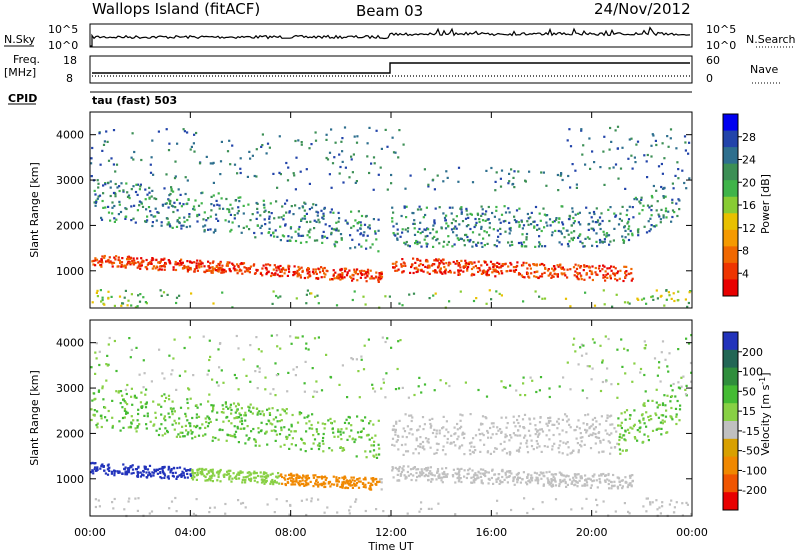  I want to click on x-tick-label: 00:00, so click(90, 532).